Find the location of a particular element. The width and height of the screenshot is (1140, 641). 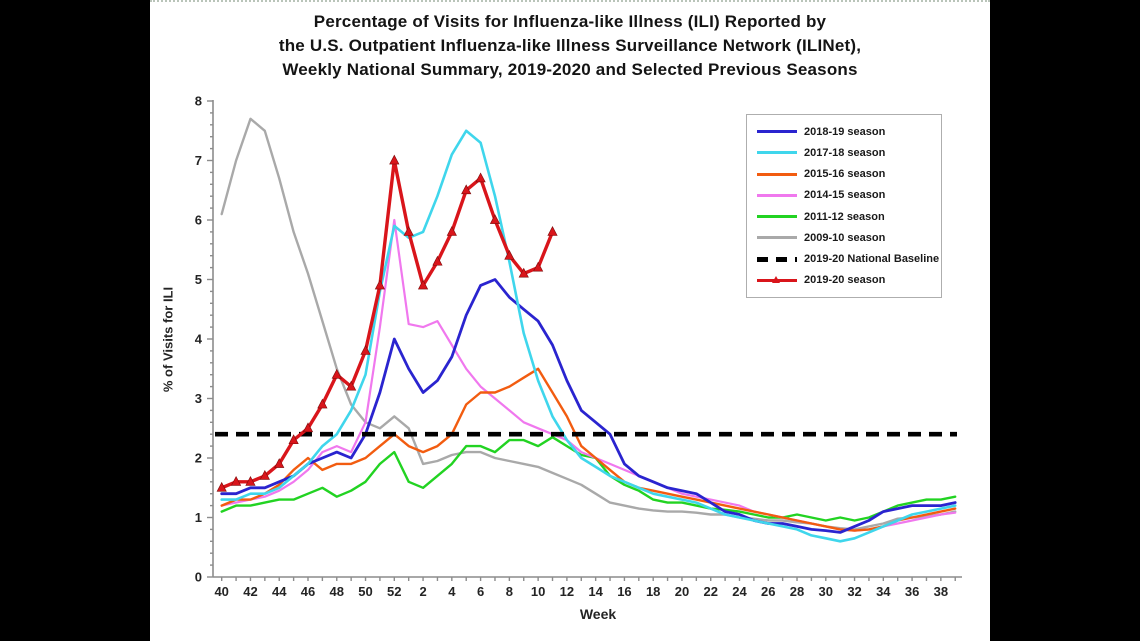

legend-label: 2019-20 season is located at coordinates (845, 280).